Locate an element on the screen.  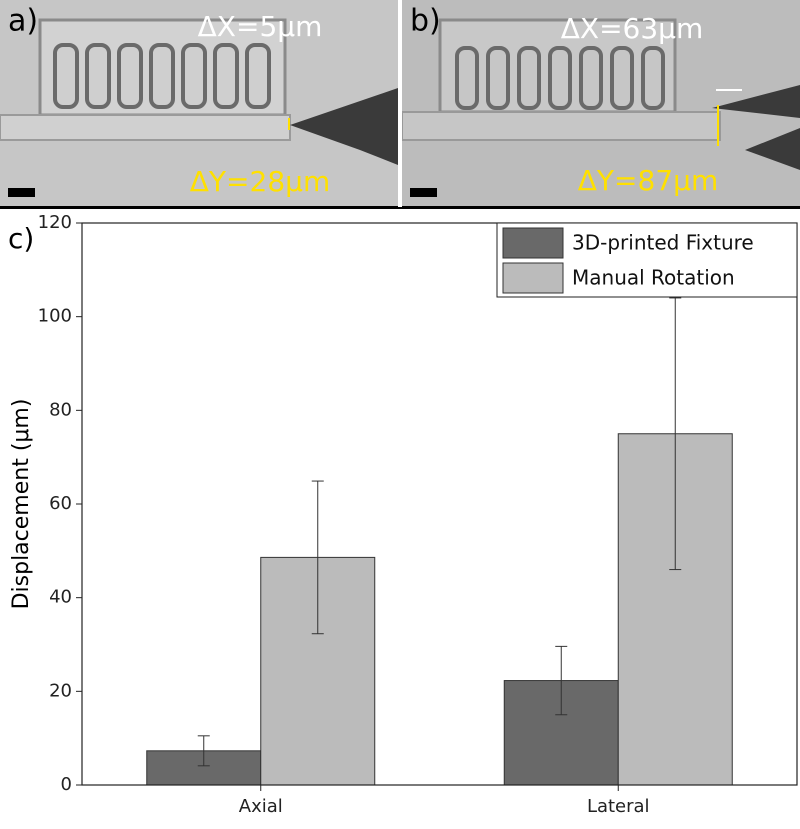
y-tick-label: 80 is located at coordinates (60, 409).